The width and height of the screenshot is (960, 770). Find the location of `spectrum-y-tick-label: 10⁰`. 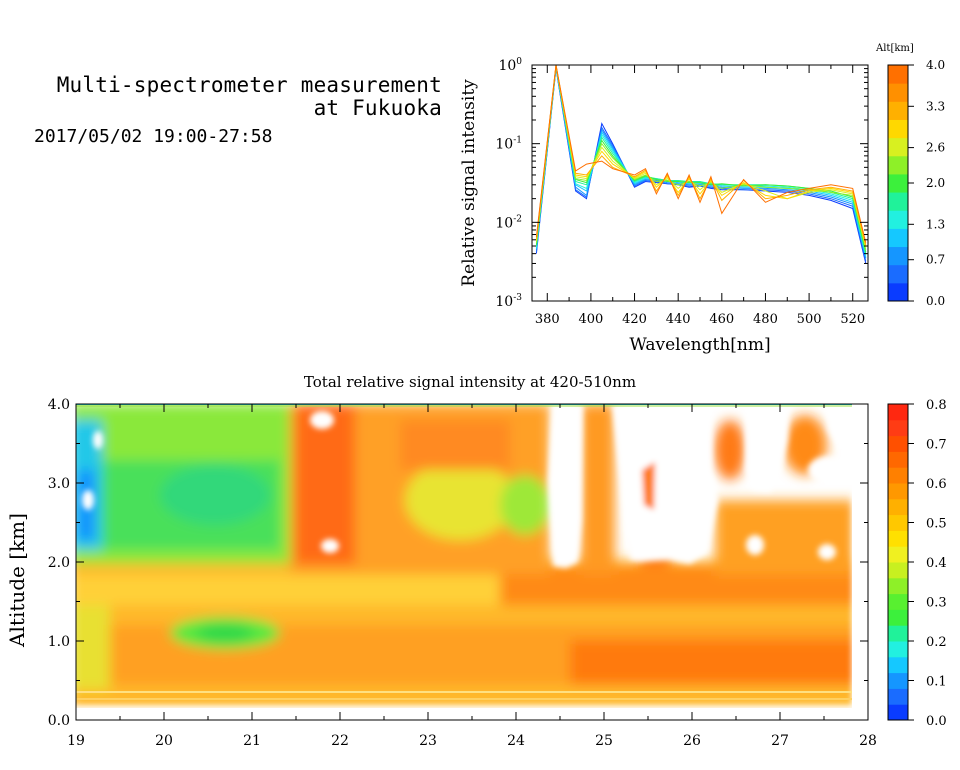

spectrum-y-tick-label: 10⁰ is located at coordinates (510, 65).